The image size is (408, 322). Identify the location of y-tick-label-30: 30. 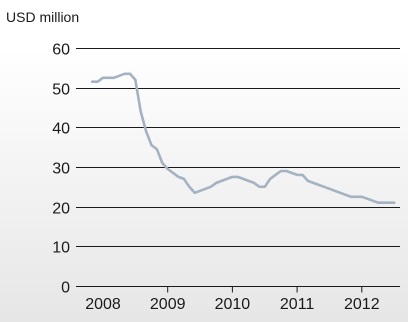
(61, 169).